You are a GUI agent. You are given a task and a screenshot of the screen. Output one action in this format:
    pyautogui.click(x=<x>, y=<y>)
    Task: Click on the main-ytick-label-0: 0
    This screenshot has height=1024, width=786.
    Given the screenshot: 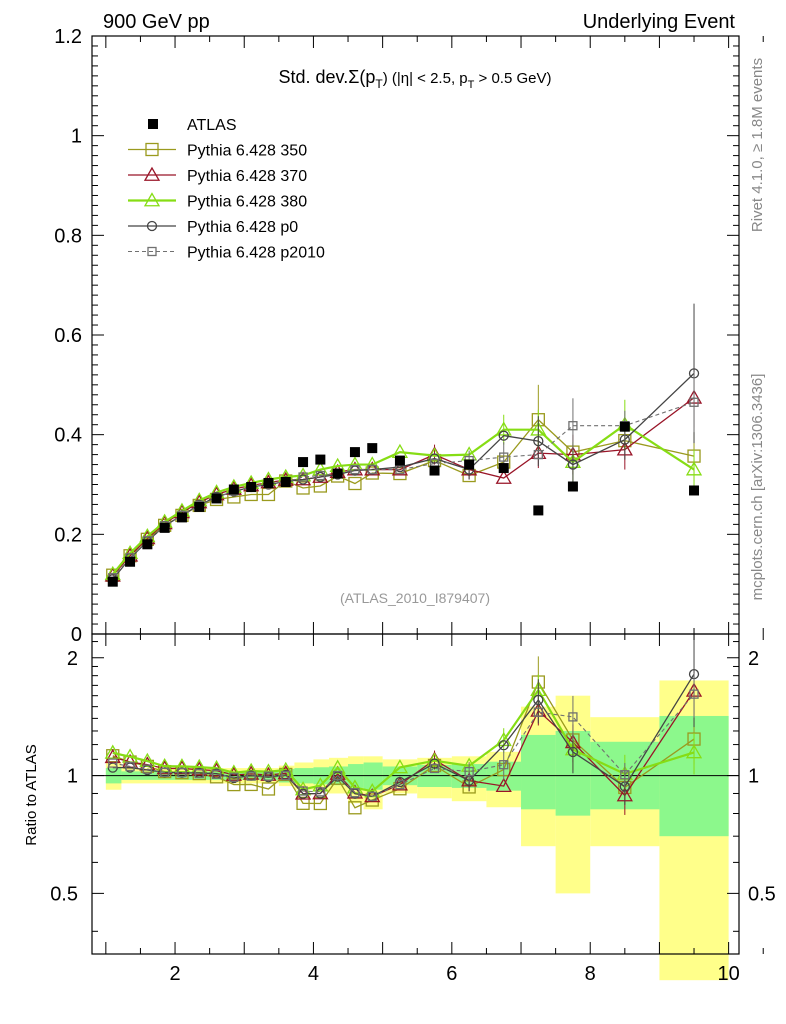 What is the action you would take?
    pyautogui.click(x=76, y=635)
    